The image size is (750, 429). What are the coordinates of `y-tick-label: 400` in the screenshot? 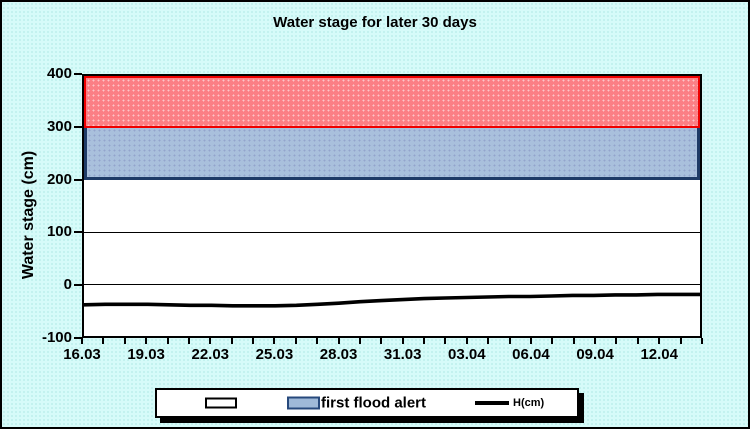 It's located at (59, 73).